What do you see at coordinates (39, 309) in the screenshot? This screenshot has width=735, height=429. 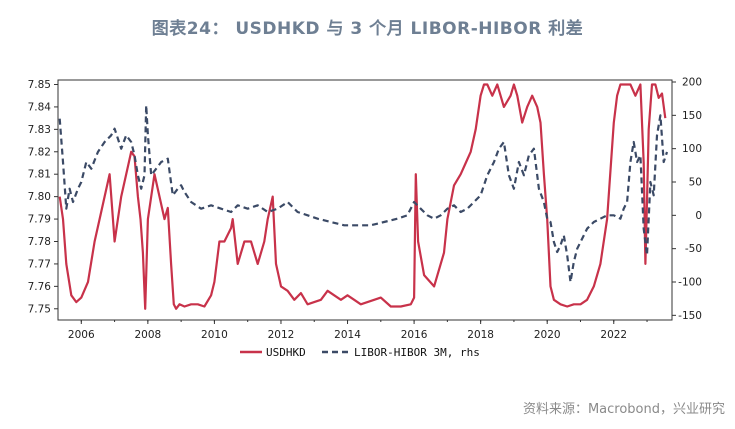 I see `left-tick-label: 7.75` at bounding box center [39, 309].